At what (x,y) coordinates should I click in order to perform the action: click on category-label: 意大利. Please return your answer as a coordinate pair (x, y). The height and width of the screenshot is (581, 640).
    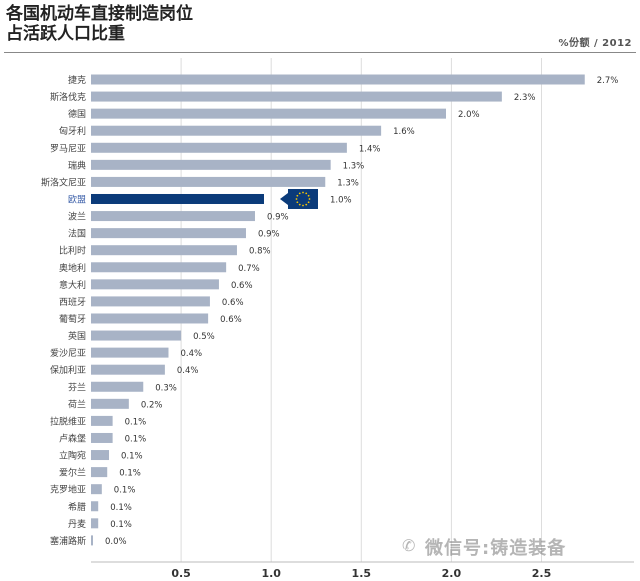
    Looking at the image, I should click on (72, 285).